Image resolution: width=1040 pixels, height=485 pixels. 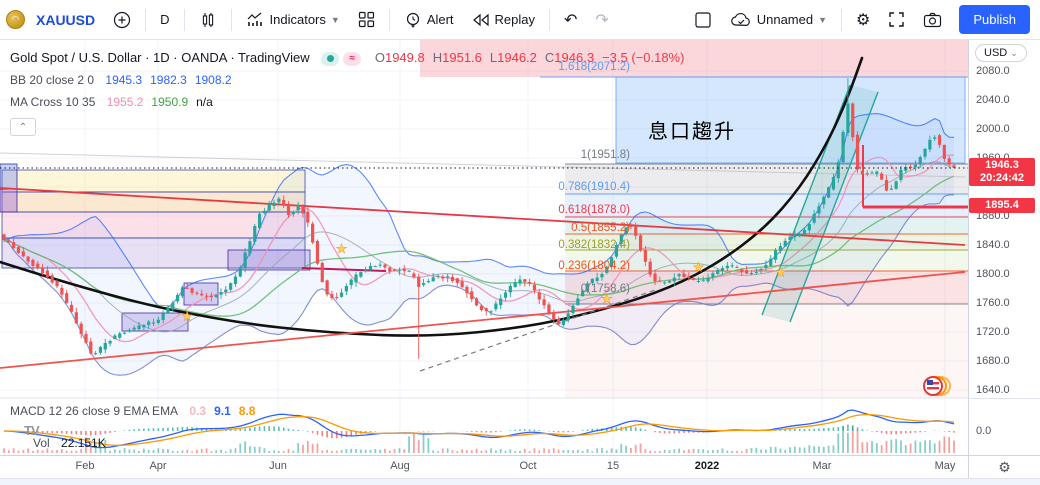 What do you see at coordinates (254, 19) in the screenshot?
I see `indicators-icon` at bounding box center [254, 19].